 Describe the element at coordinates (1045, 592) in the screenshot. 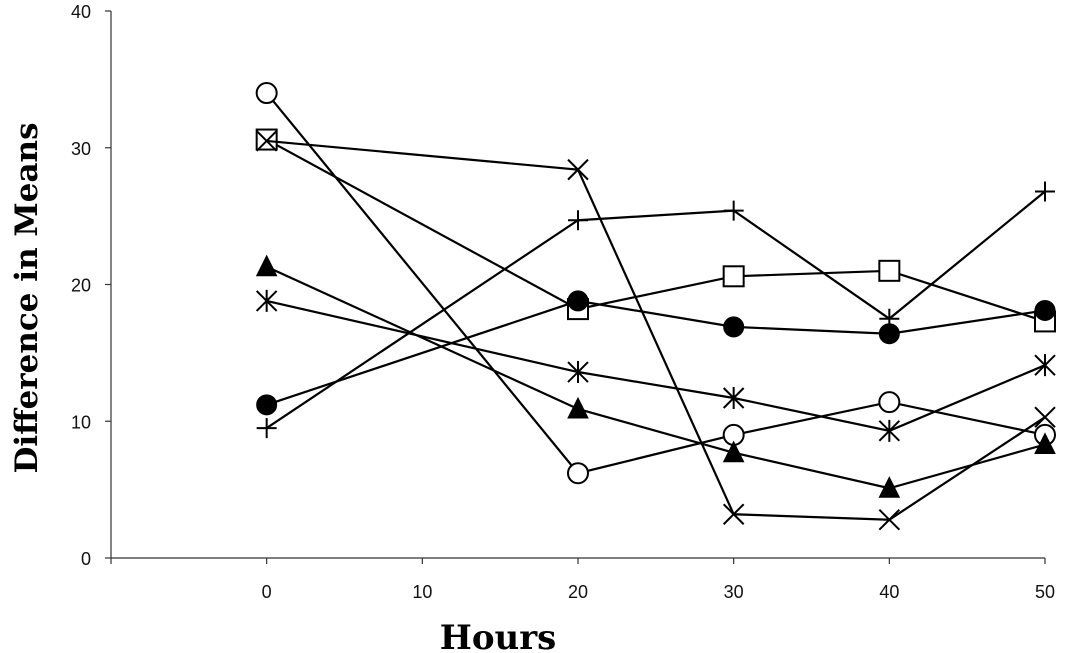

I see `x-tick-label: 50` at that location.